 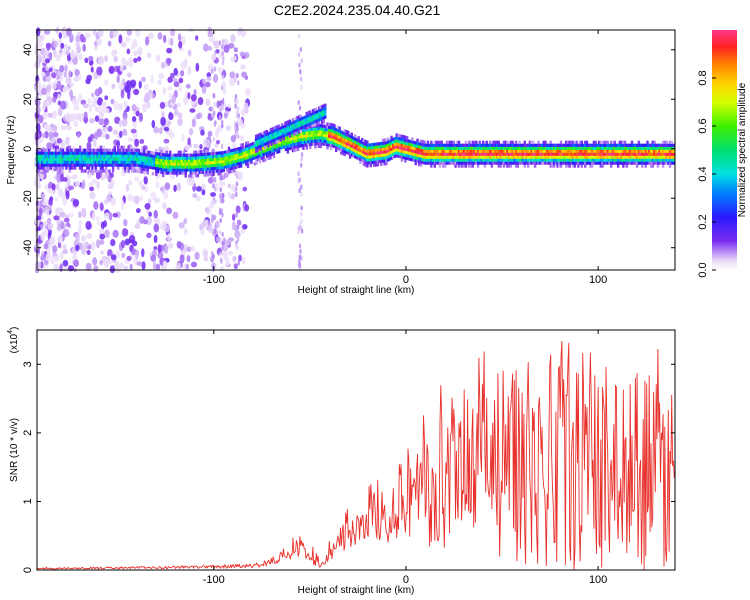 What do you see at coordinates (28, 149) in the screenshot?
I see `y-tick-label: 0` at bounding box center [28, 149].